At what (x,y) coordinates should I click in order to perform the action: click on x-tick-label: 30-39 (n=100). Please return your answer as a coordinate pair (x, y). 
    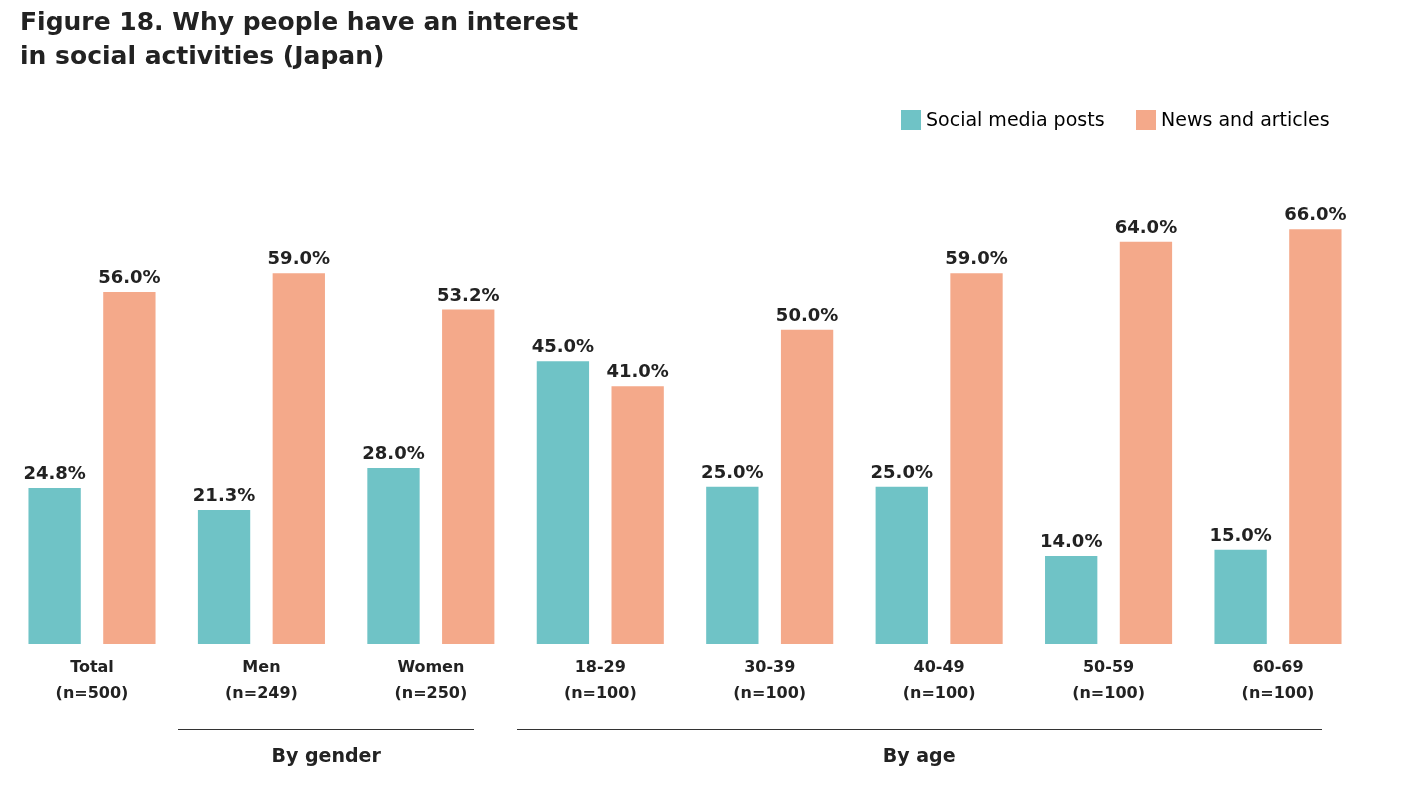
    Looking at the image, I should click on (770, 679).